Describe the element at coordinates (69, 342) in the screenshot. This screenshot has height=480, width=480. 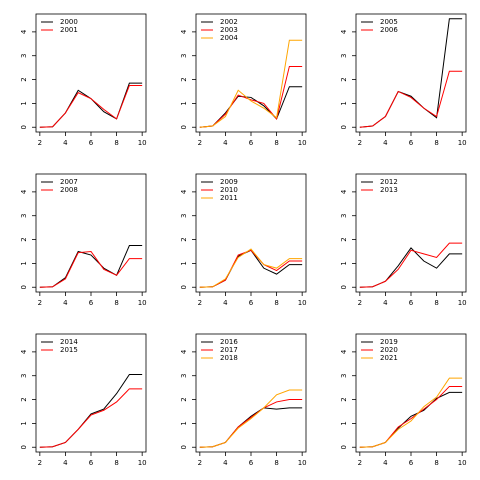
I see `legend-label: 2014` at that location.